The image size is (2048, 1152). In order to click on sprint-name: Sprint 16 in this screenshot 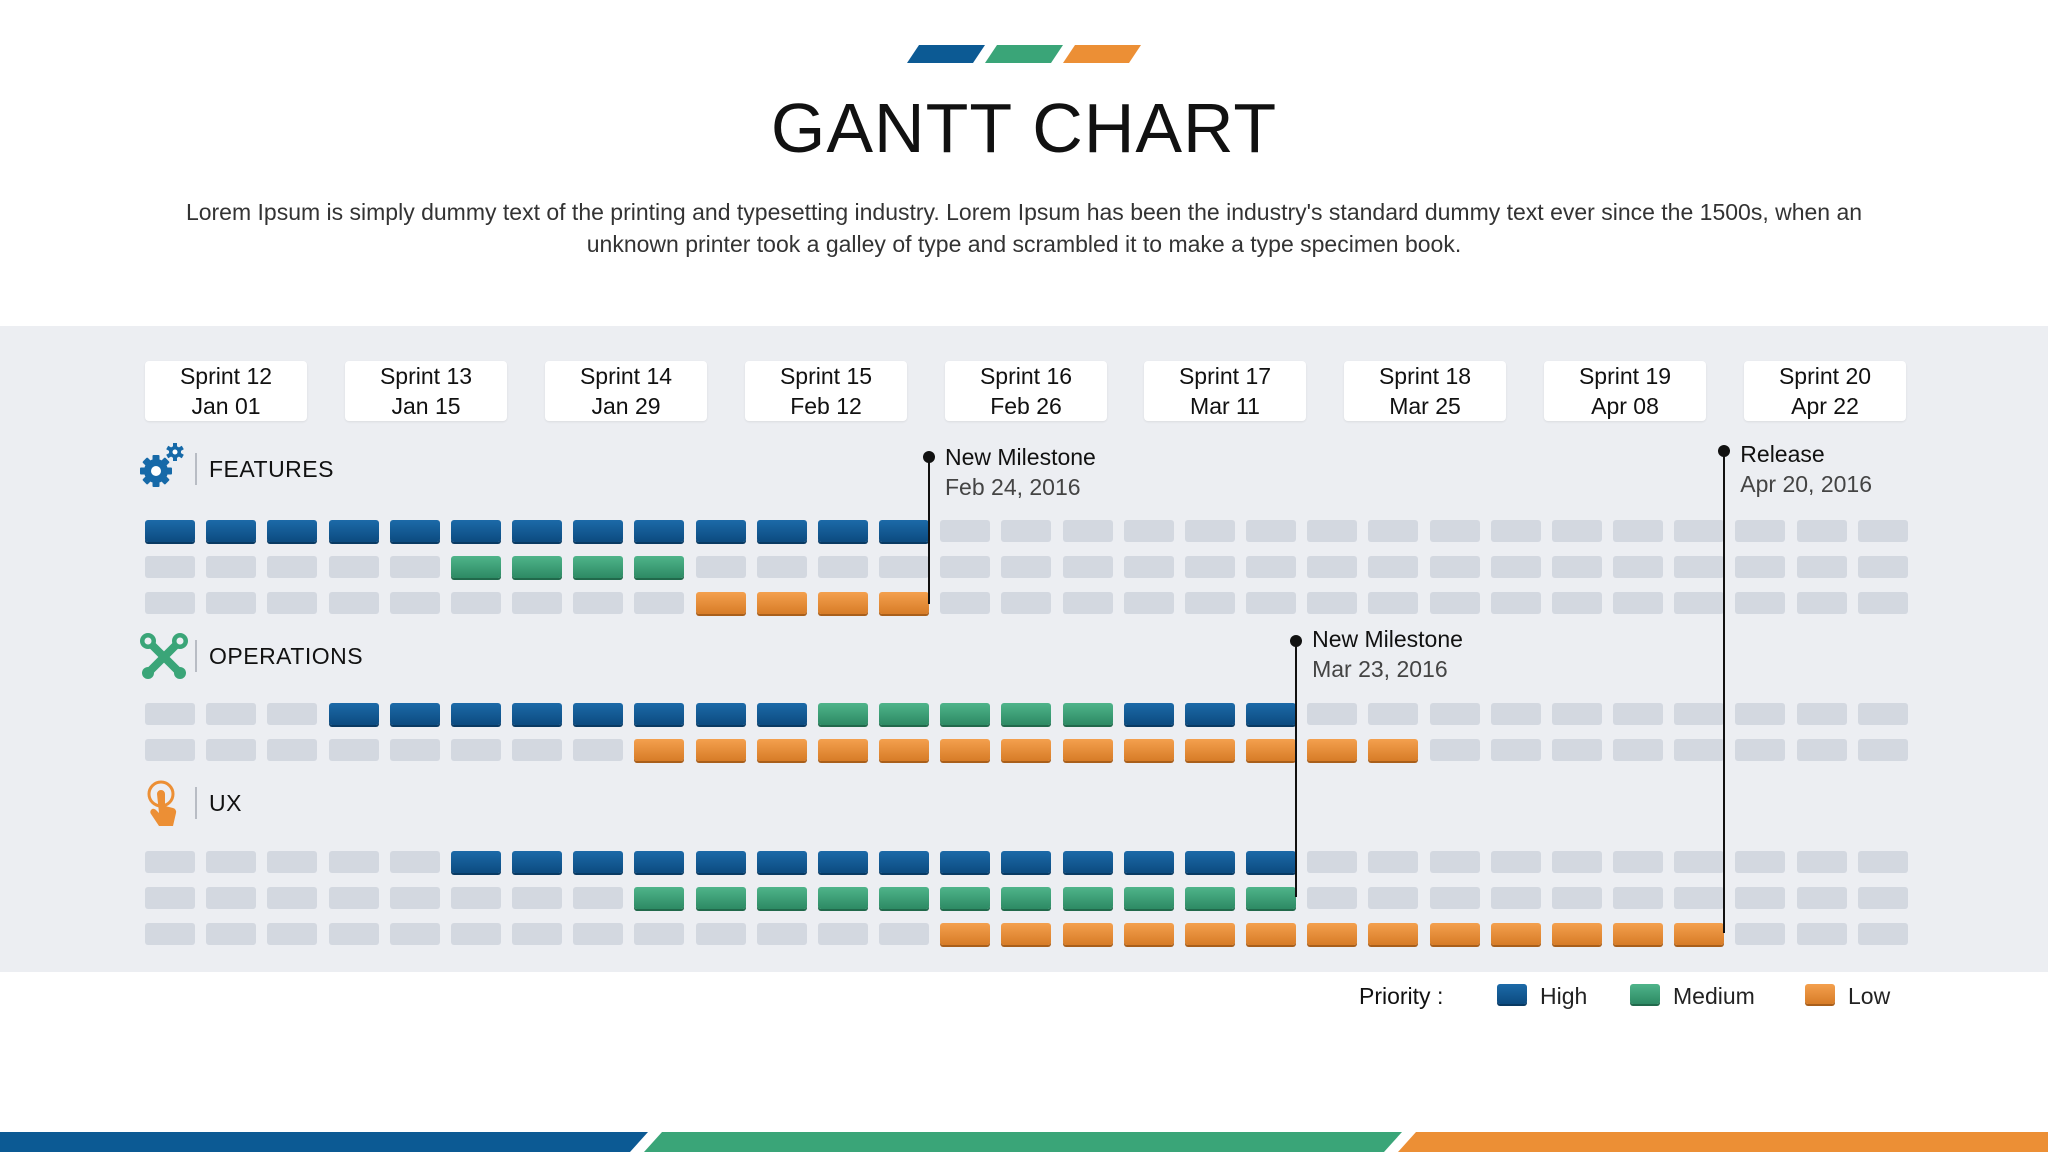, I will do `click(1026, 376)`.